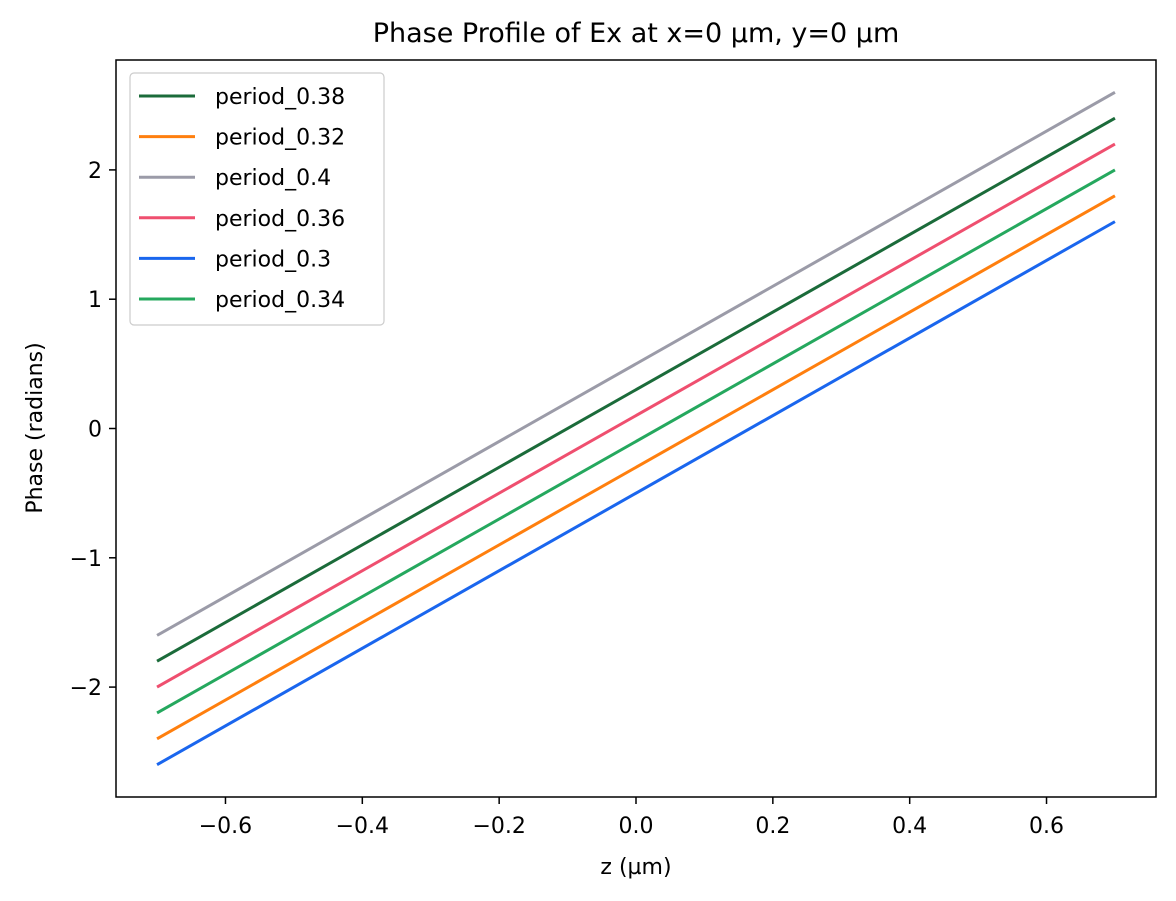 The image size is (1176, 901). I want to click on x-axis-ticks: −0.6 −0.4 −0.2 0.0 0.2 0.4 0.6, so click(631, 818).